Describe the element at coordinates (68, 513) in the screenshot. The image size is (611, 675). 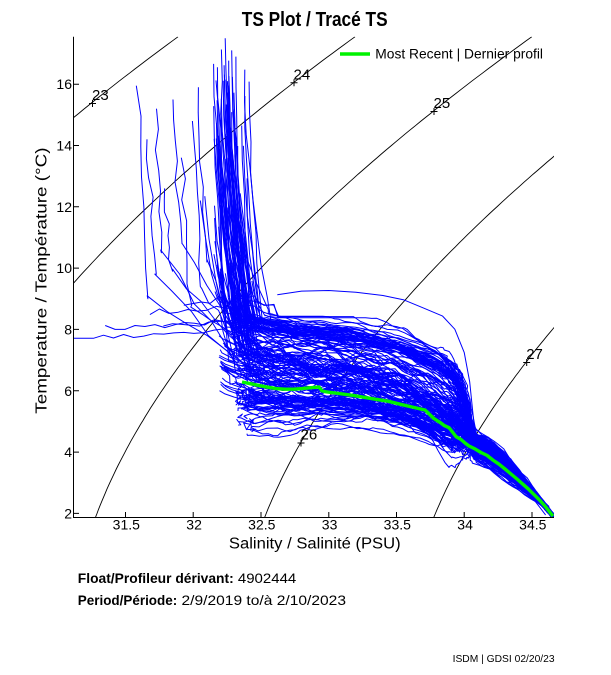
I see `svg-text: 2` at that location.